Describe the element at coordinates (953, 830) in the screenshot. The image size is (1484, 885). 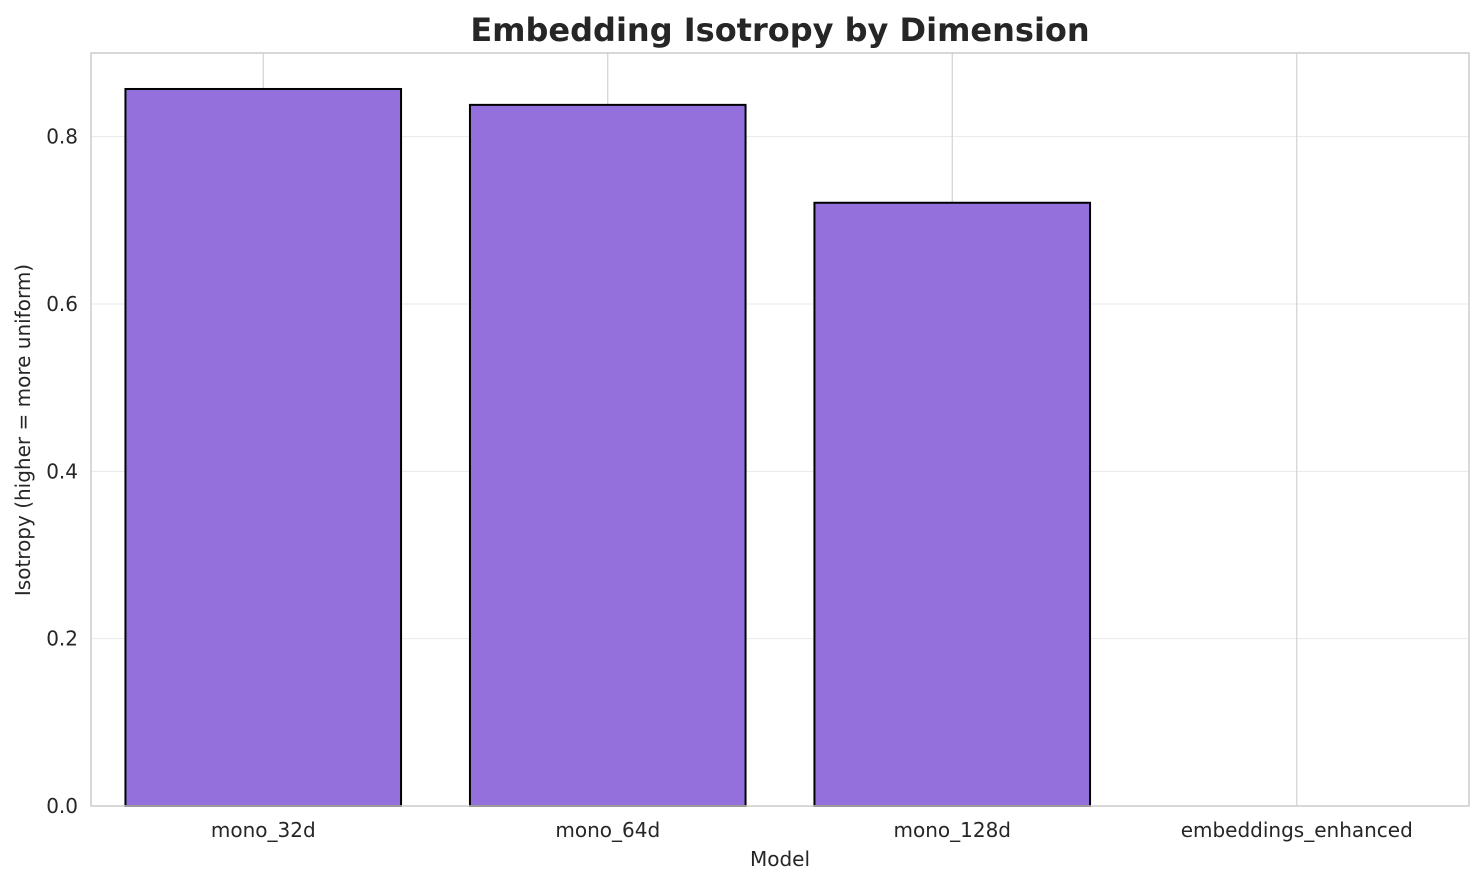
I see `x-tick-label: mono_128d` at that location.